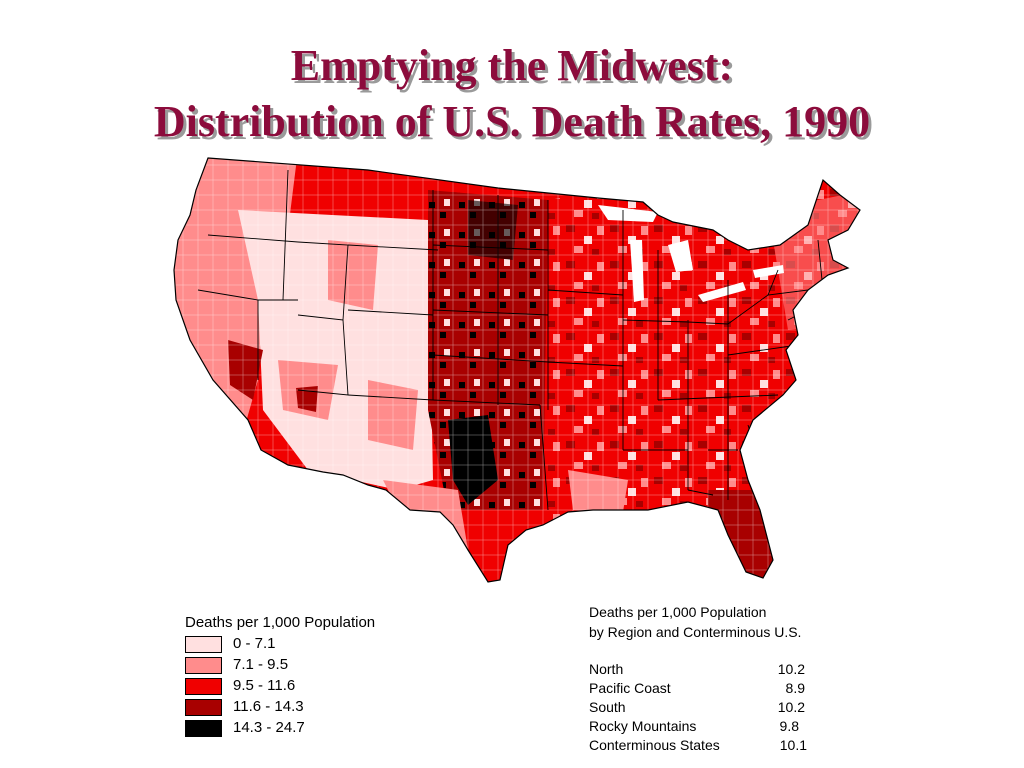  I want to click on slide-title-line-1: Emptying the Midwest:, so click(512, 65).